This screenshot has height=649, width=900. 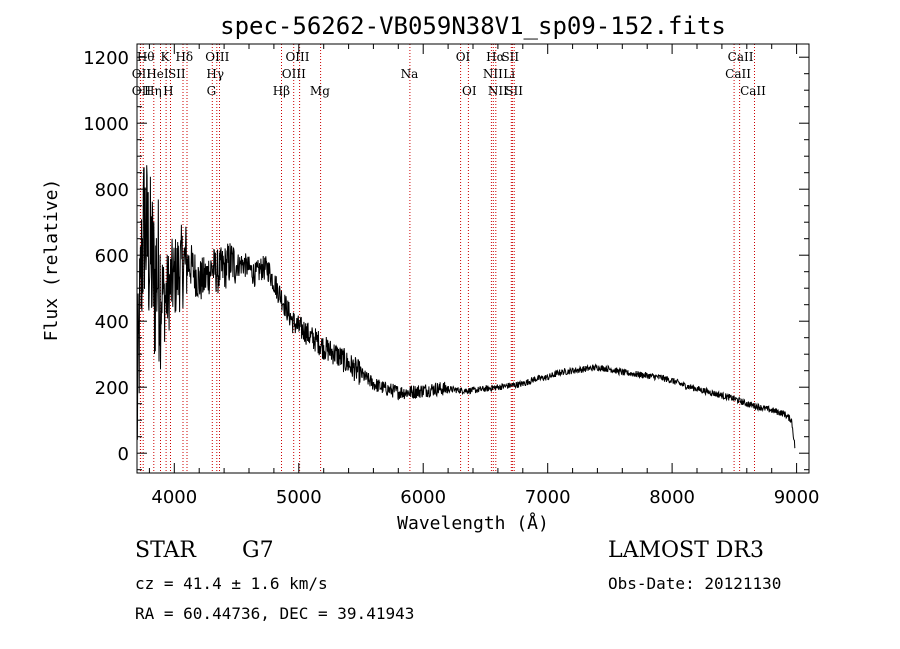 What do you see at coordinates (299, 497) in the screenshot?
I see `x-tick-label-1: 5000` at bounding box center [299, 497].